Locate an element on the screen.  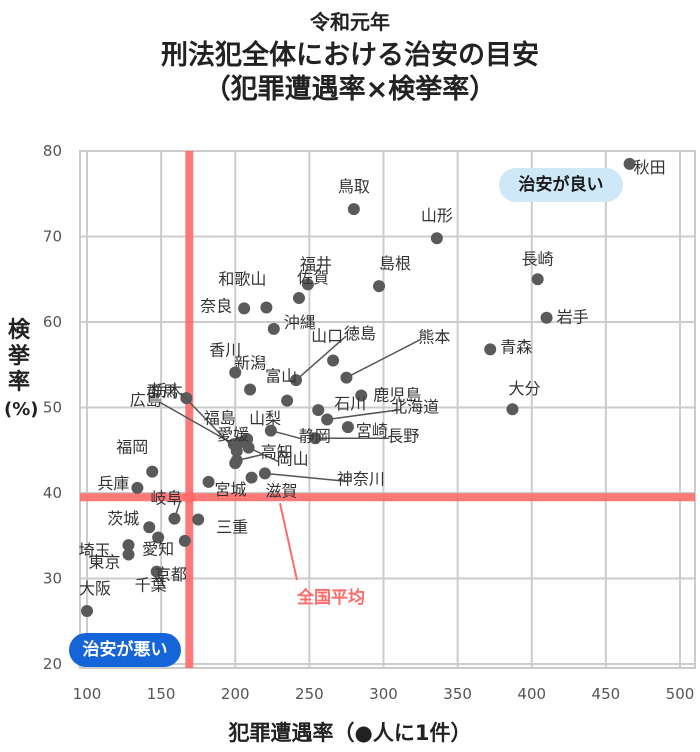
point-label: 島根 is located at coordinates (395, 263).